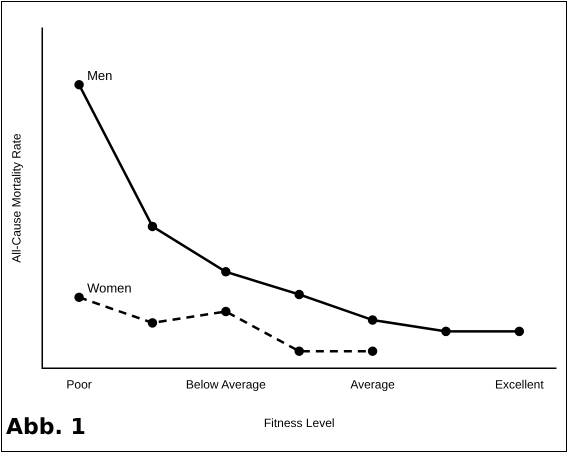 The width and height of the screenshot is (568, 453). I want to click on x-tick-label: Below Average, so click(226, 385).